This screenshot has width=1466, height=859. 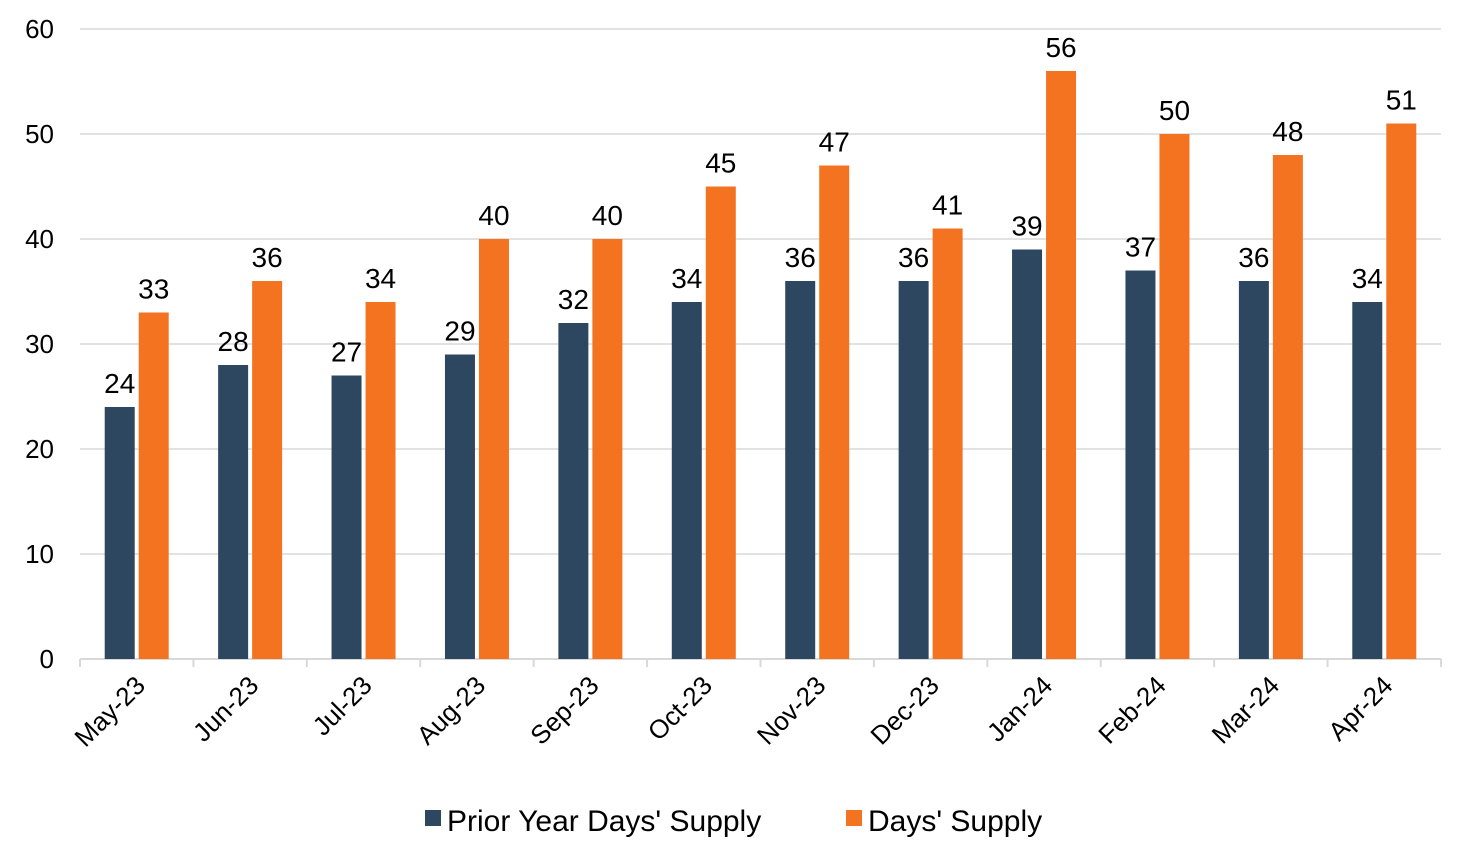 What do you see at coordinates (39, 239) in the screenshot?
I see `y-tick-label: 40` at bounding box center [39, 239].